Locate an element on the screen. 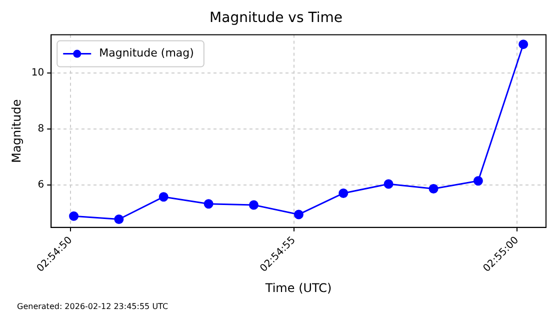  legend-label: Magnitude (mag) is located at coordinates (146, 53).